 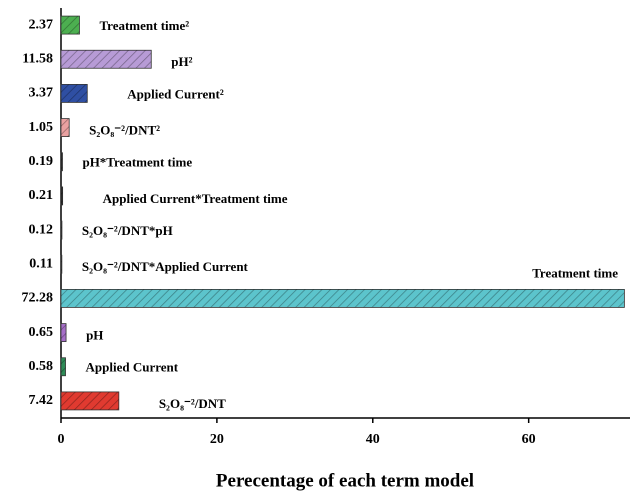 I want to click on x-tick-label: 40, so click(x=373, y=439).